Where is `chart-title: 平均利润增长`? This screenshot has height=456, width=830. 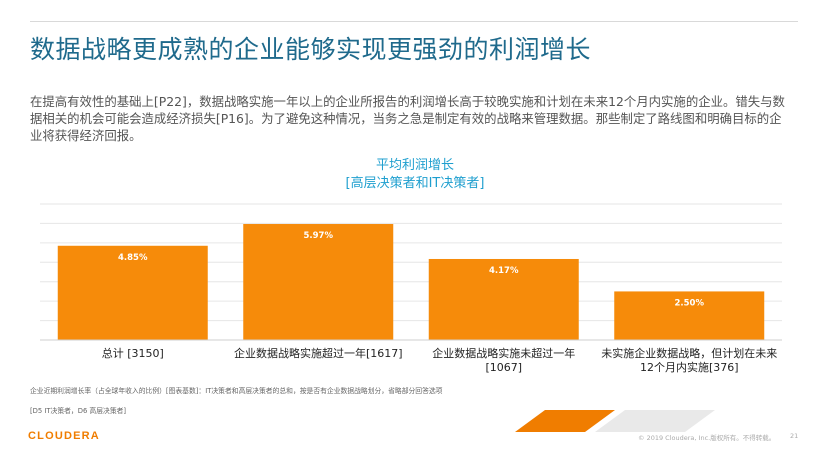
chart-title: 平均利润增长 is located at coordinates (414, 165).